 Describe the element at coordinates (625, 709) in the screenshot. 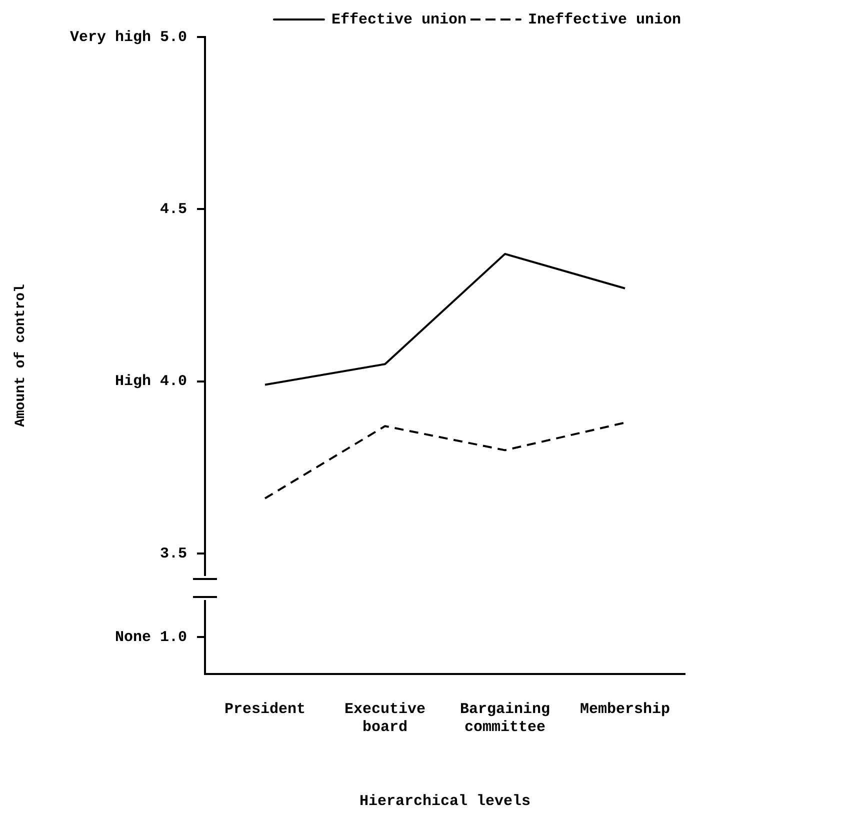

I see `x-tick-label: Membership` at that location.